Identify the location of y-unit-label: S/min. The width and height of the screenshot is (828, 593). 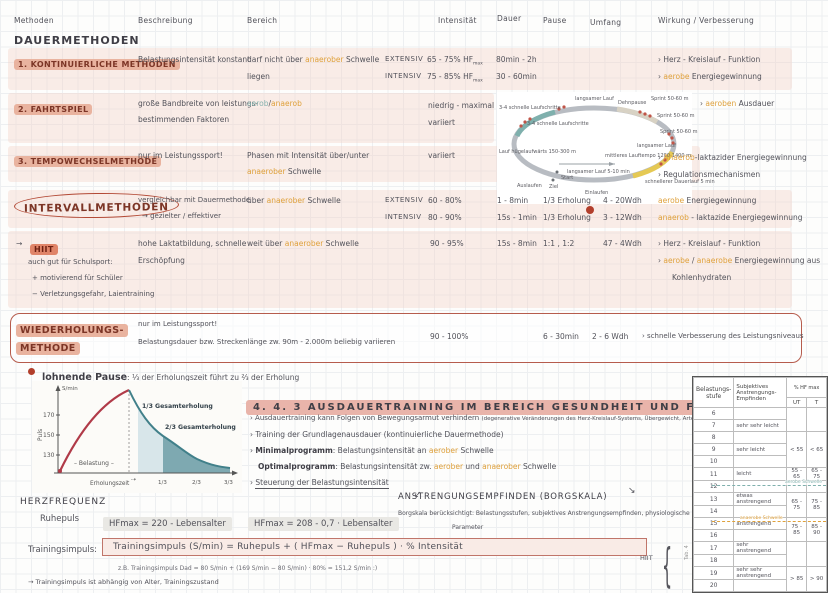
(70, 389).